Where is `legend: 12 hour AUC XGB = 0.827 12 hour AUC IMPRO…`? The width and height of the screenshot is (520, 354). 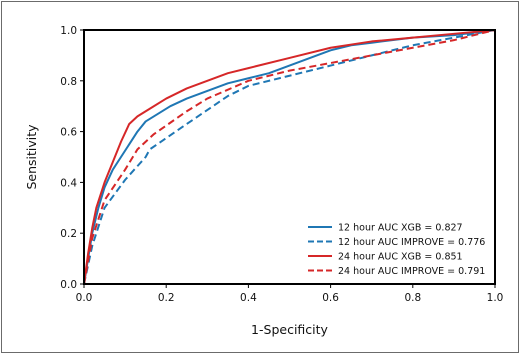 legend: 12 hour AUC XGB = 0.827 12 hour AUC IMPRO… is located at coordinates (396, 250).